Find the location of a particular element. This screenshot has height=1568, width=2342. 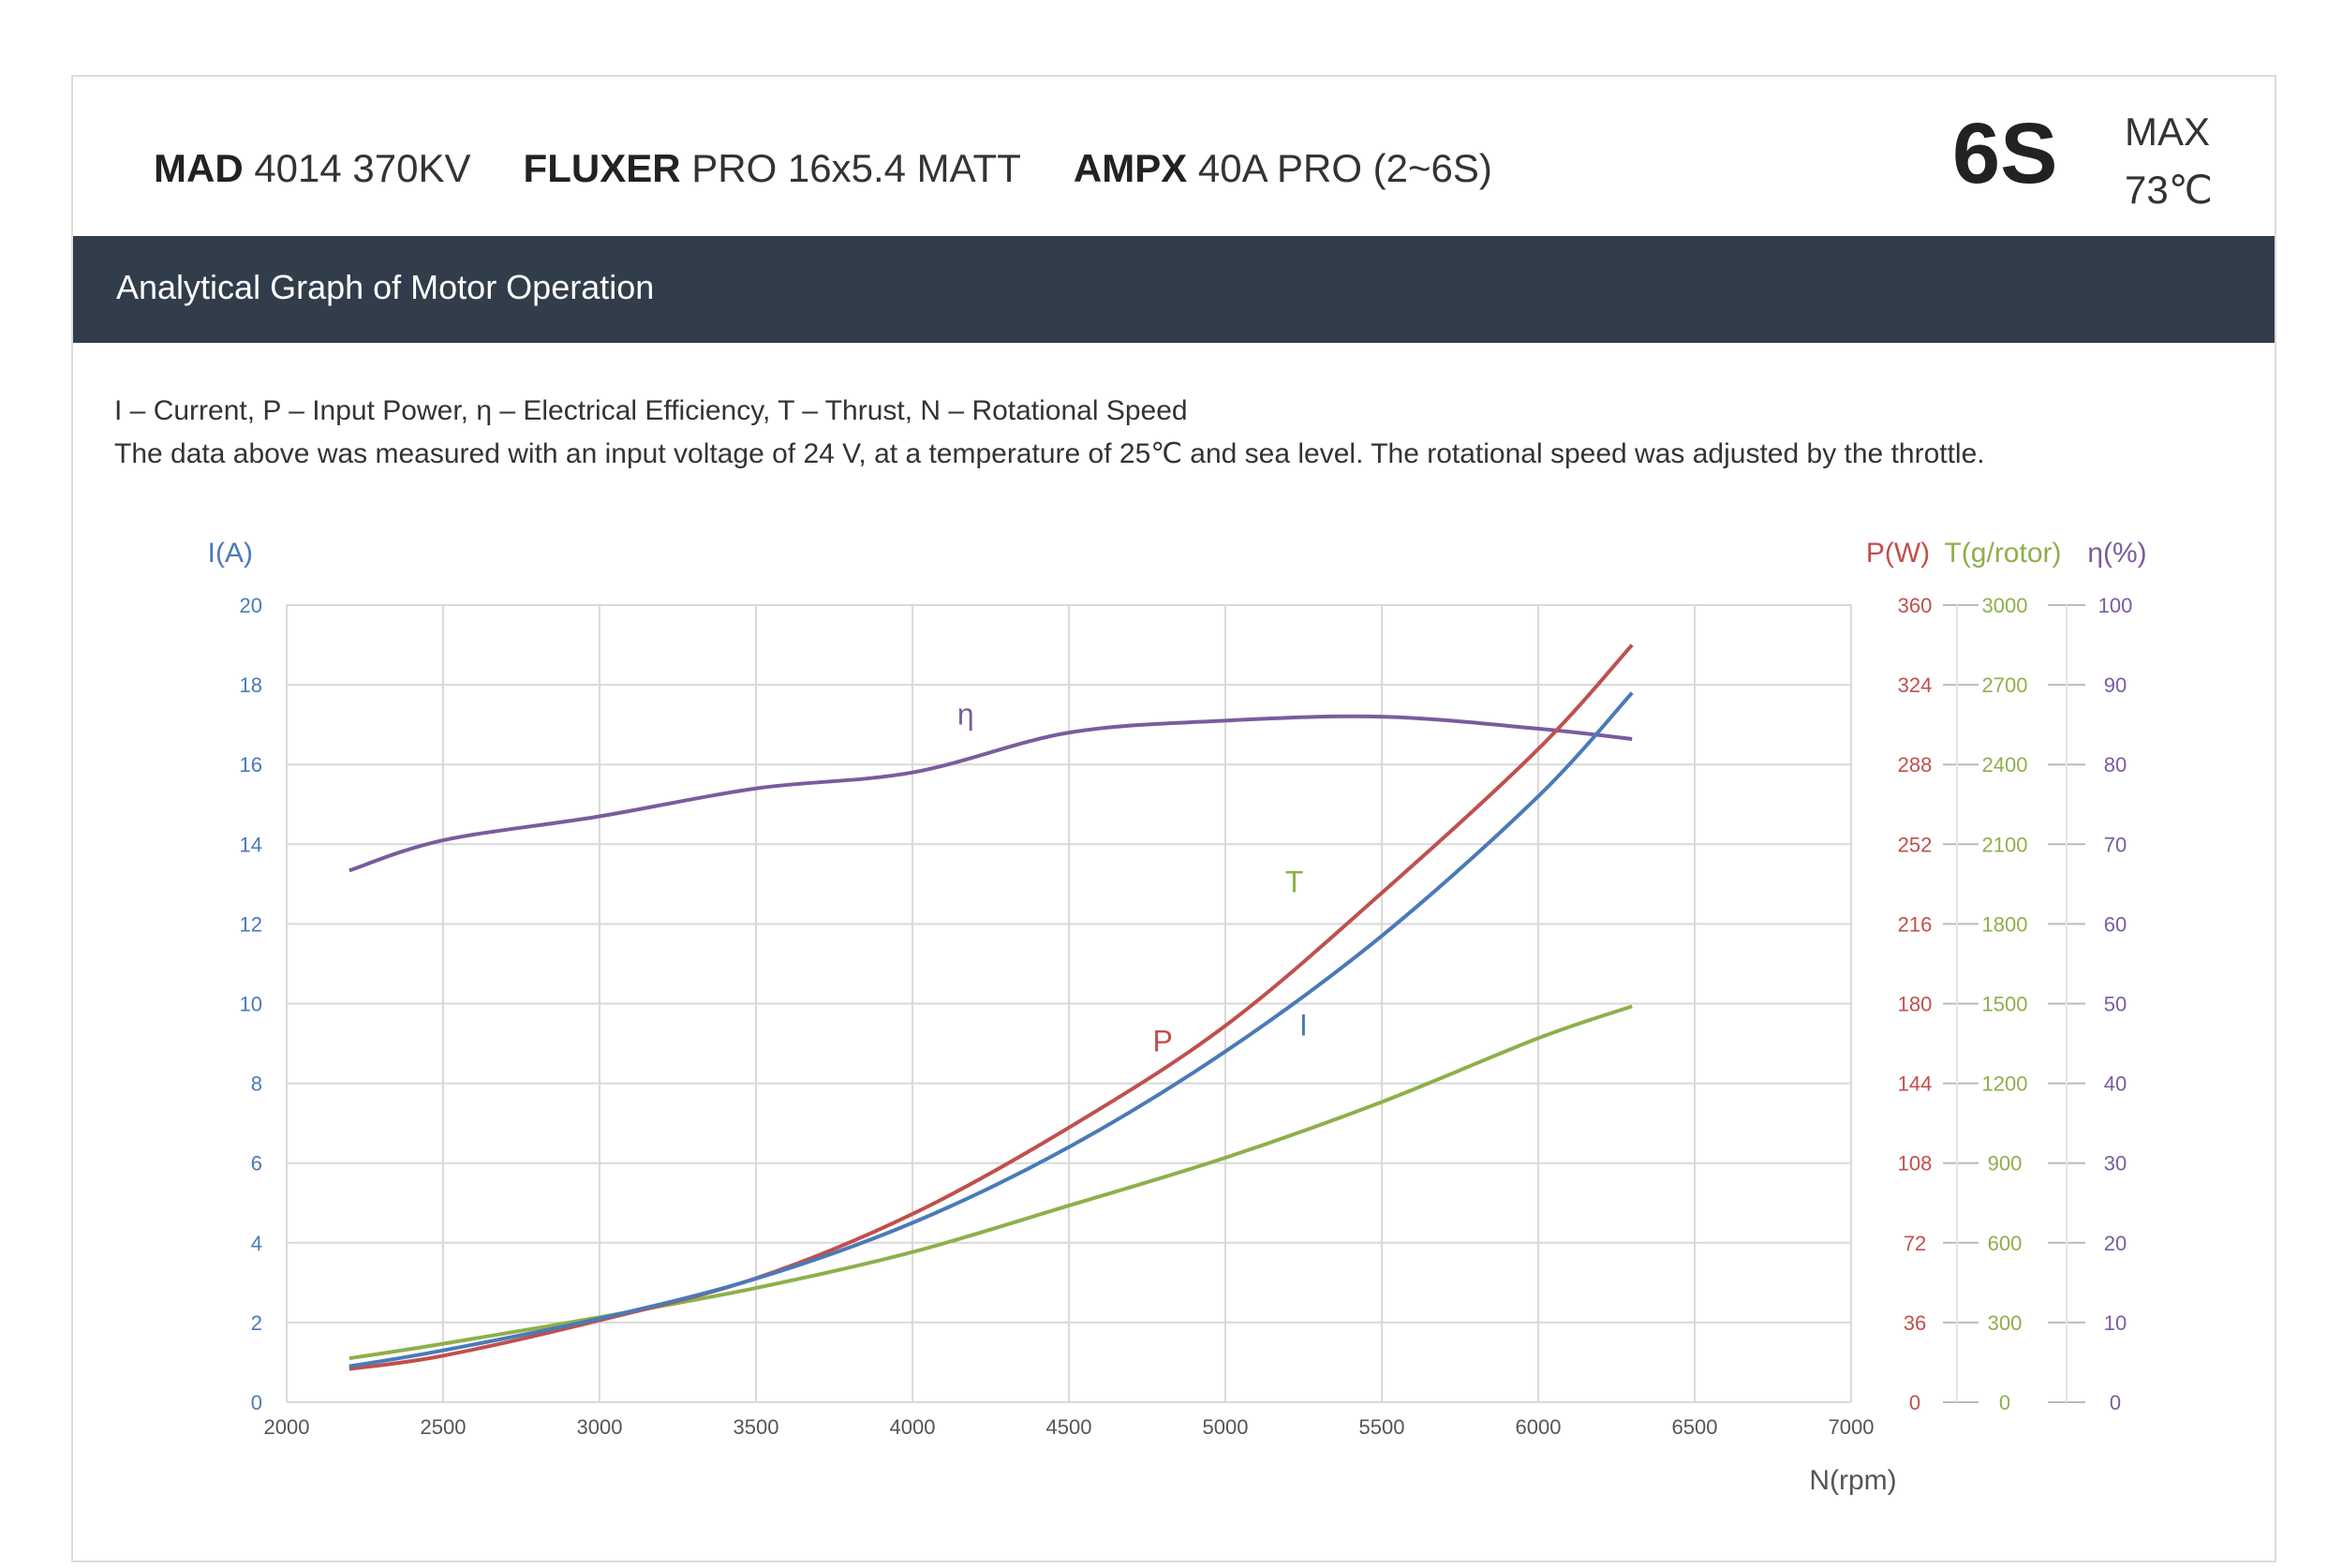

y-tick-label-I: 0 is located at coordinates (256, 1402).